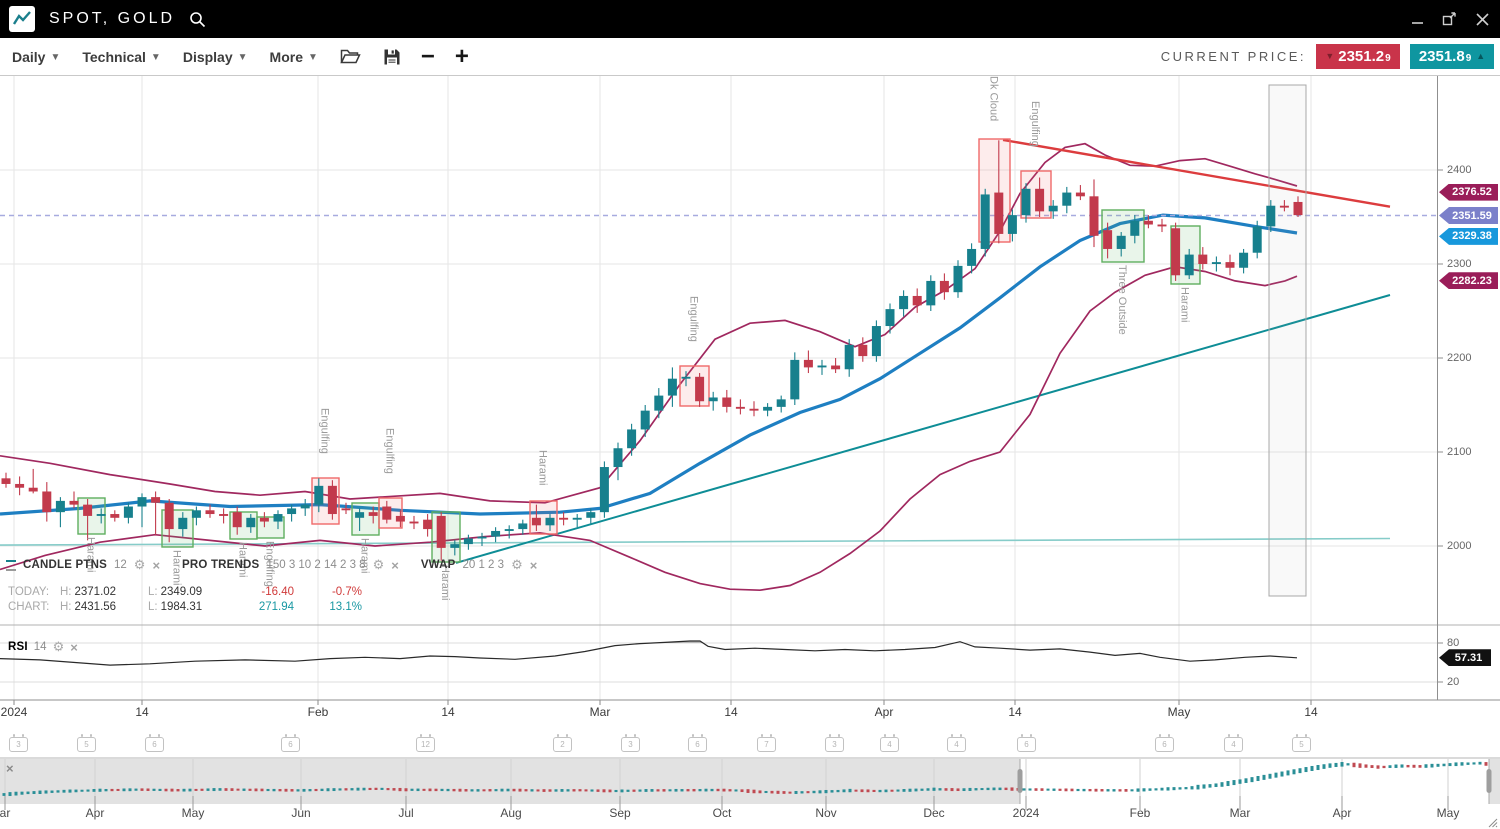 This screenshot has height=829, width=1500. What do you see at coordinates (215, 57) in the screenshot?
I see `menu-display: Display ▼` at bounding box center [215, 57].